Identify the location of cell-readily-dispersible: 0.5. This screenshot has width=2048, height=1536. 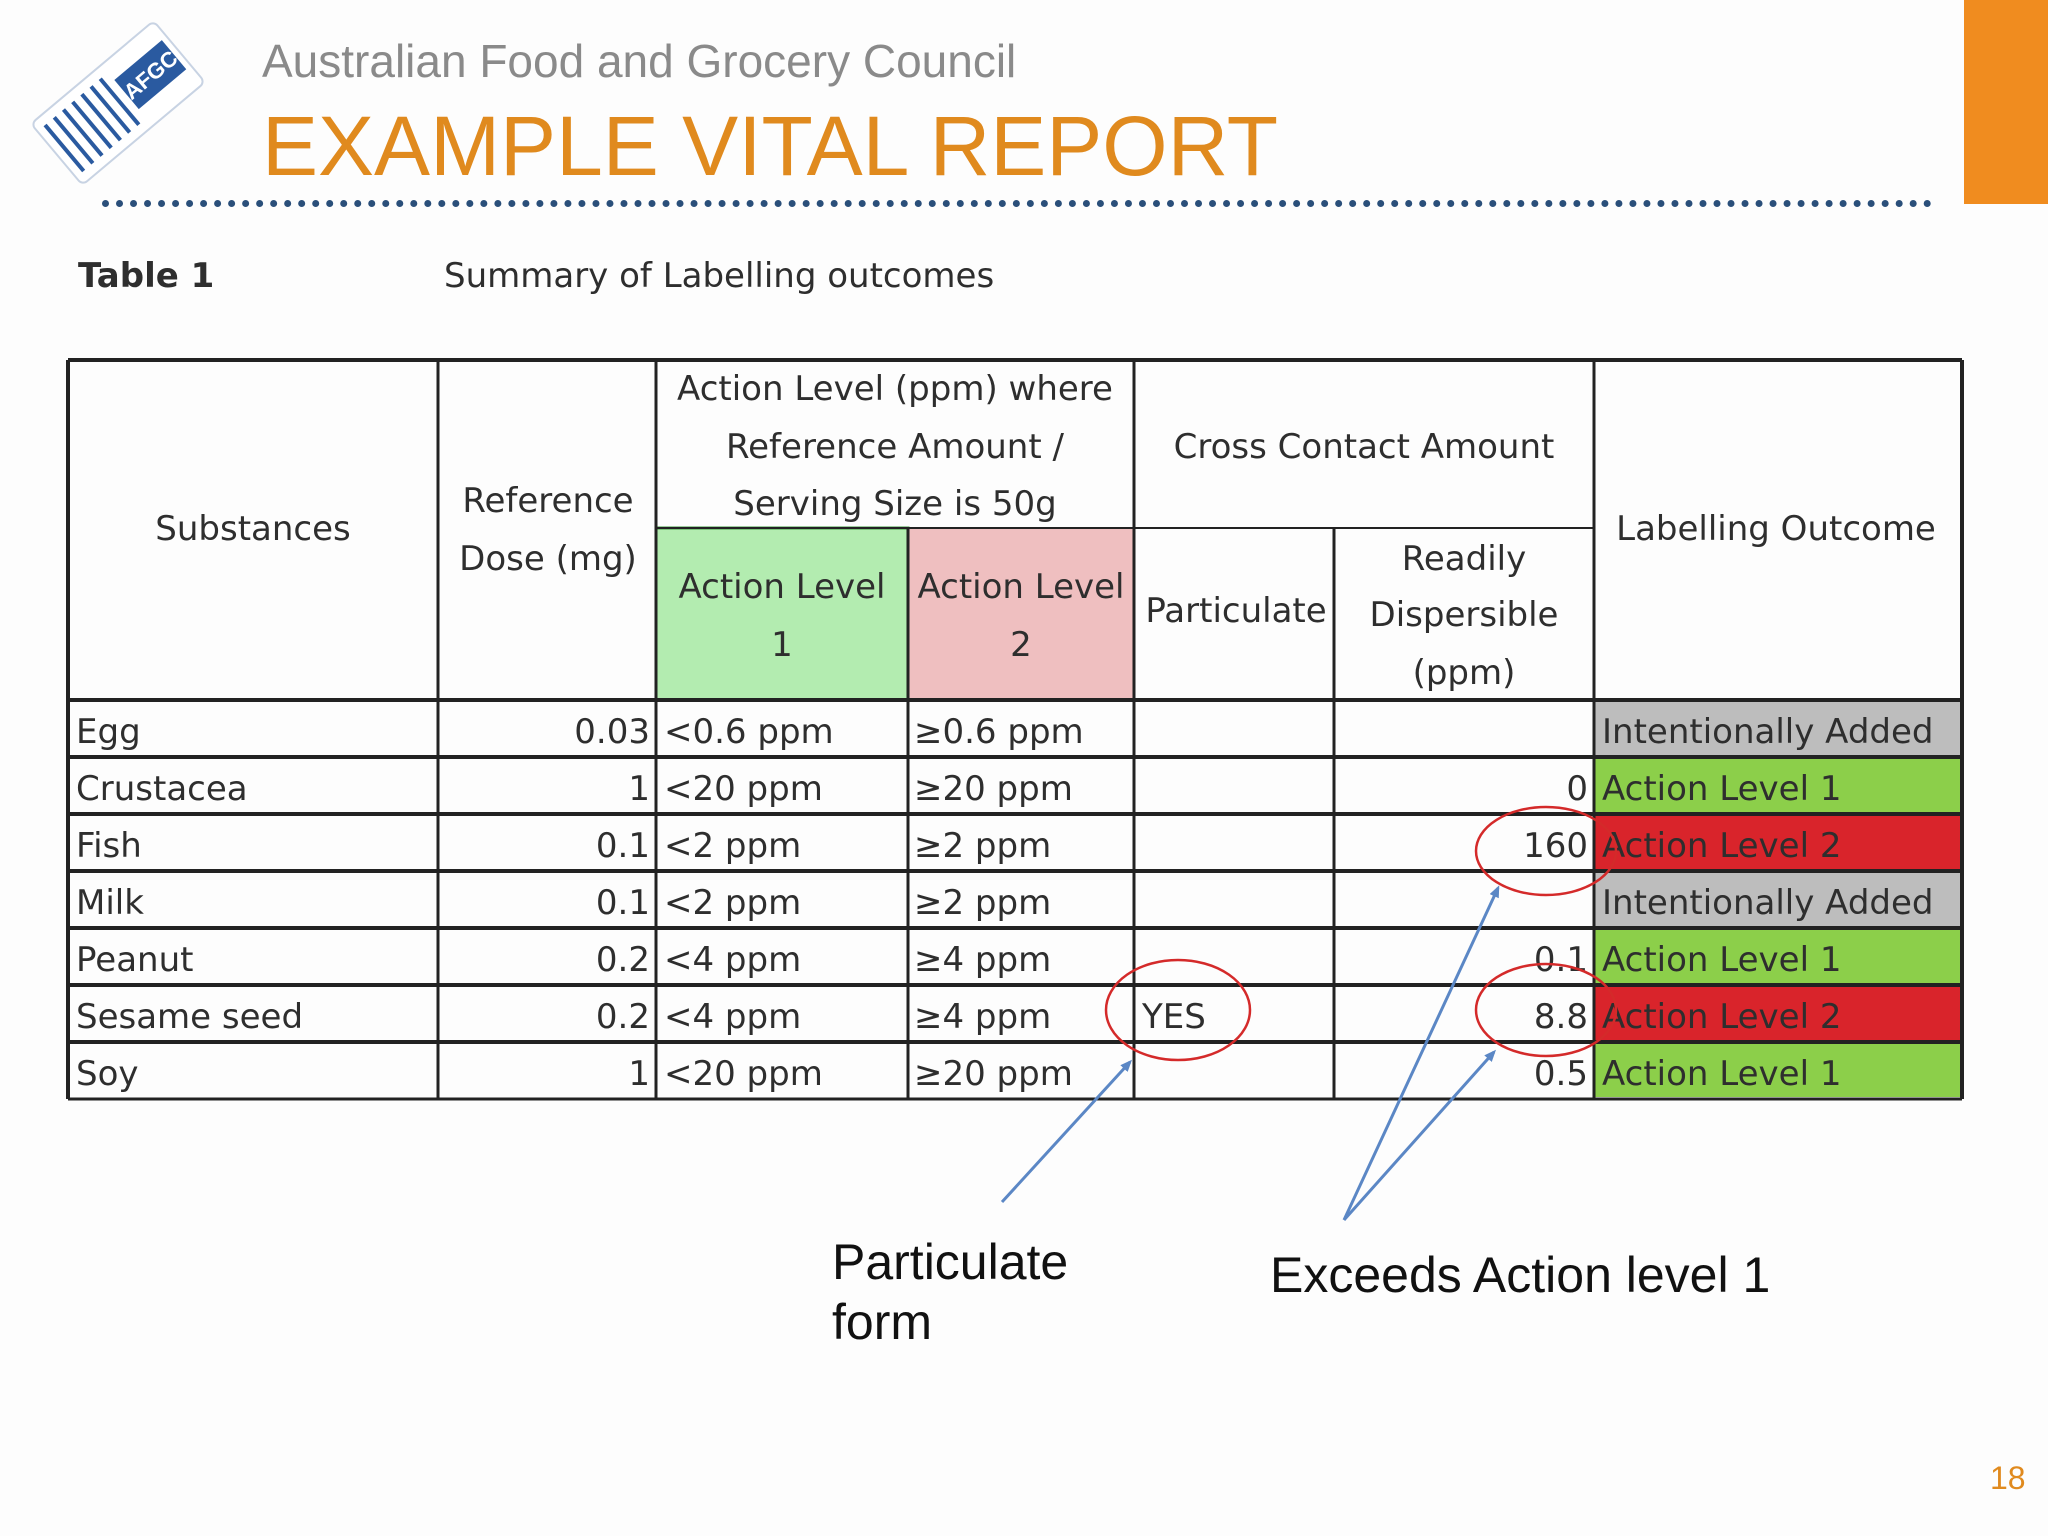
(1561, 1074).